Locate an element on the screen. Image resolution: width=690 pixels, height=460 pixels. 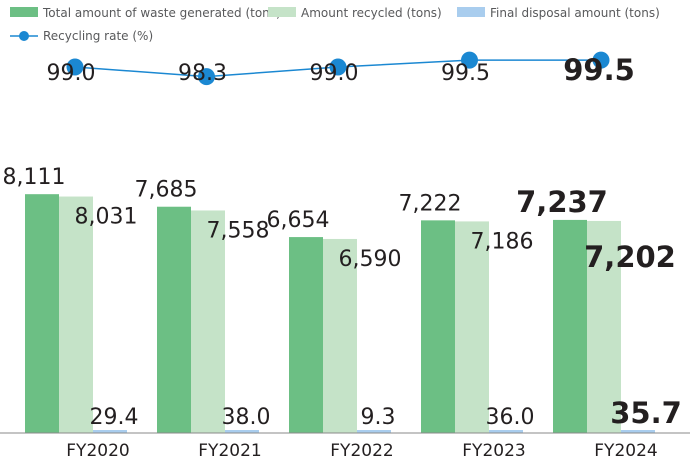
bar-final-disposal-amount-fy2023 is located at coordinates (506, 431).